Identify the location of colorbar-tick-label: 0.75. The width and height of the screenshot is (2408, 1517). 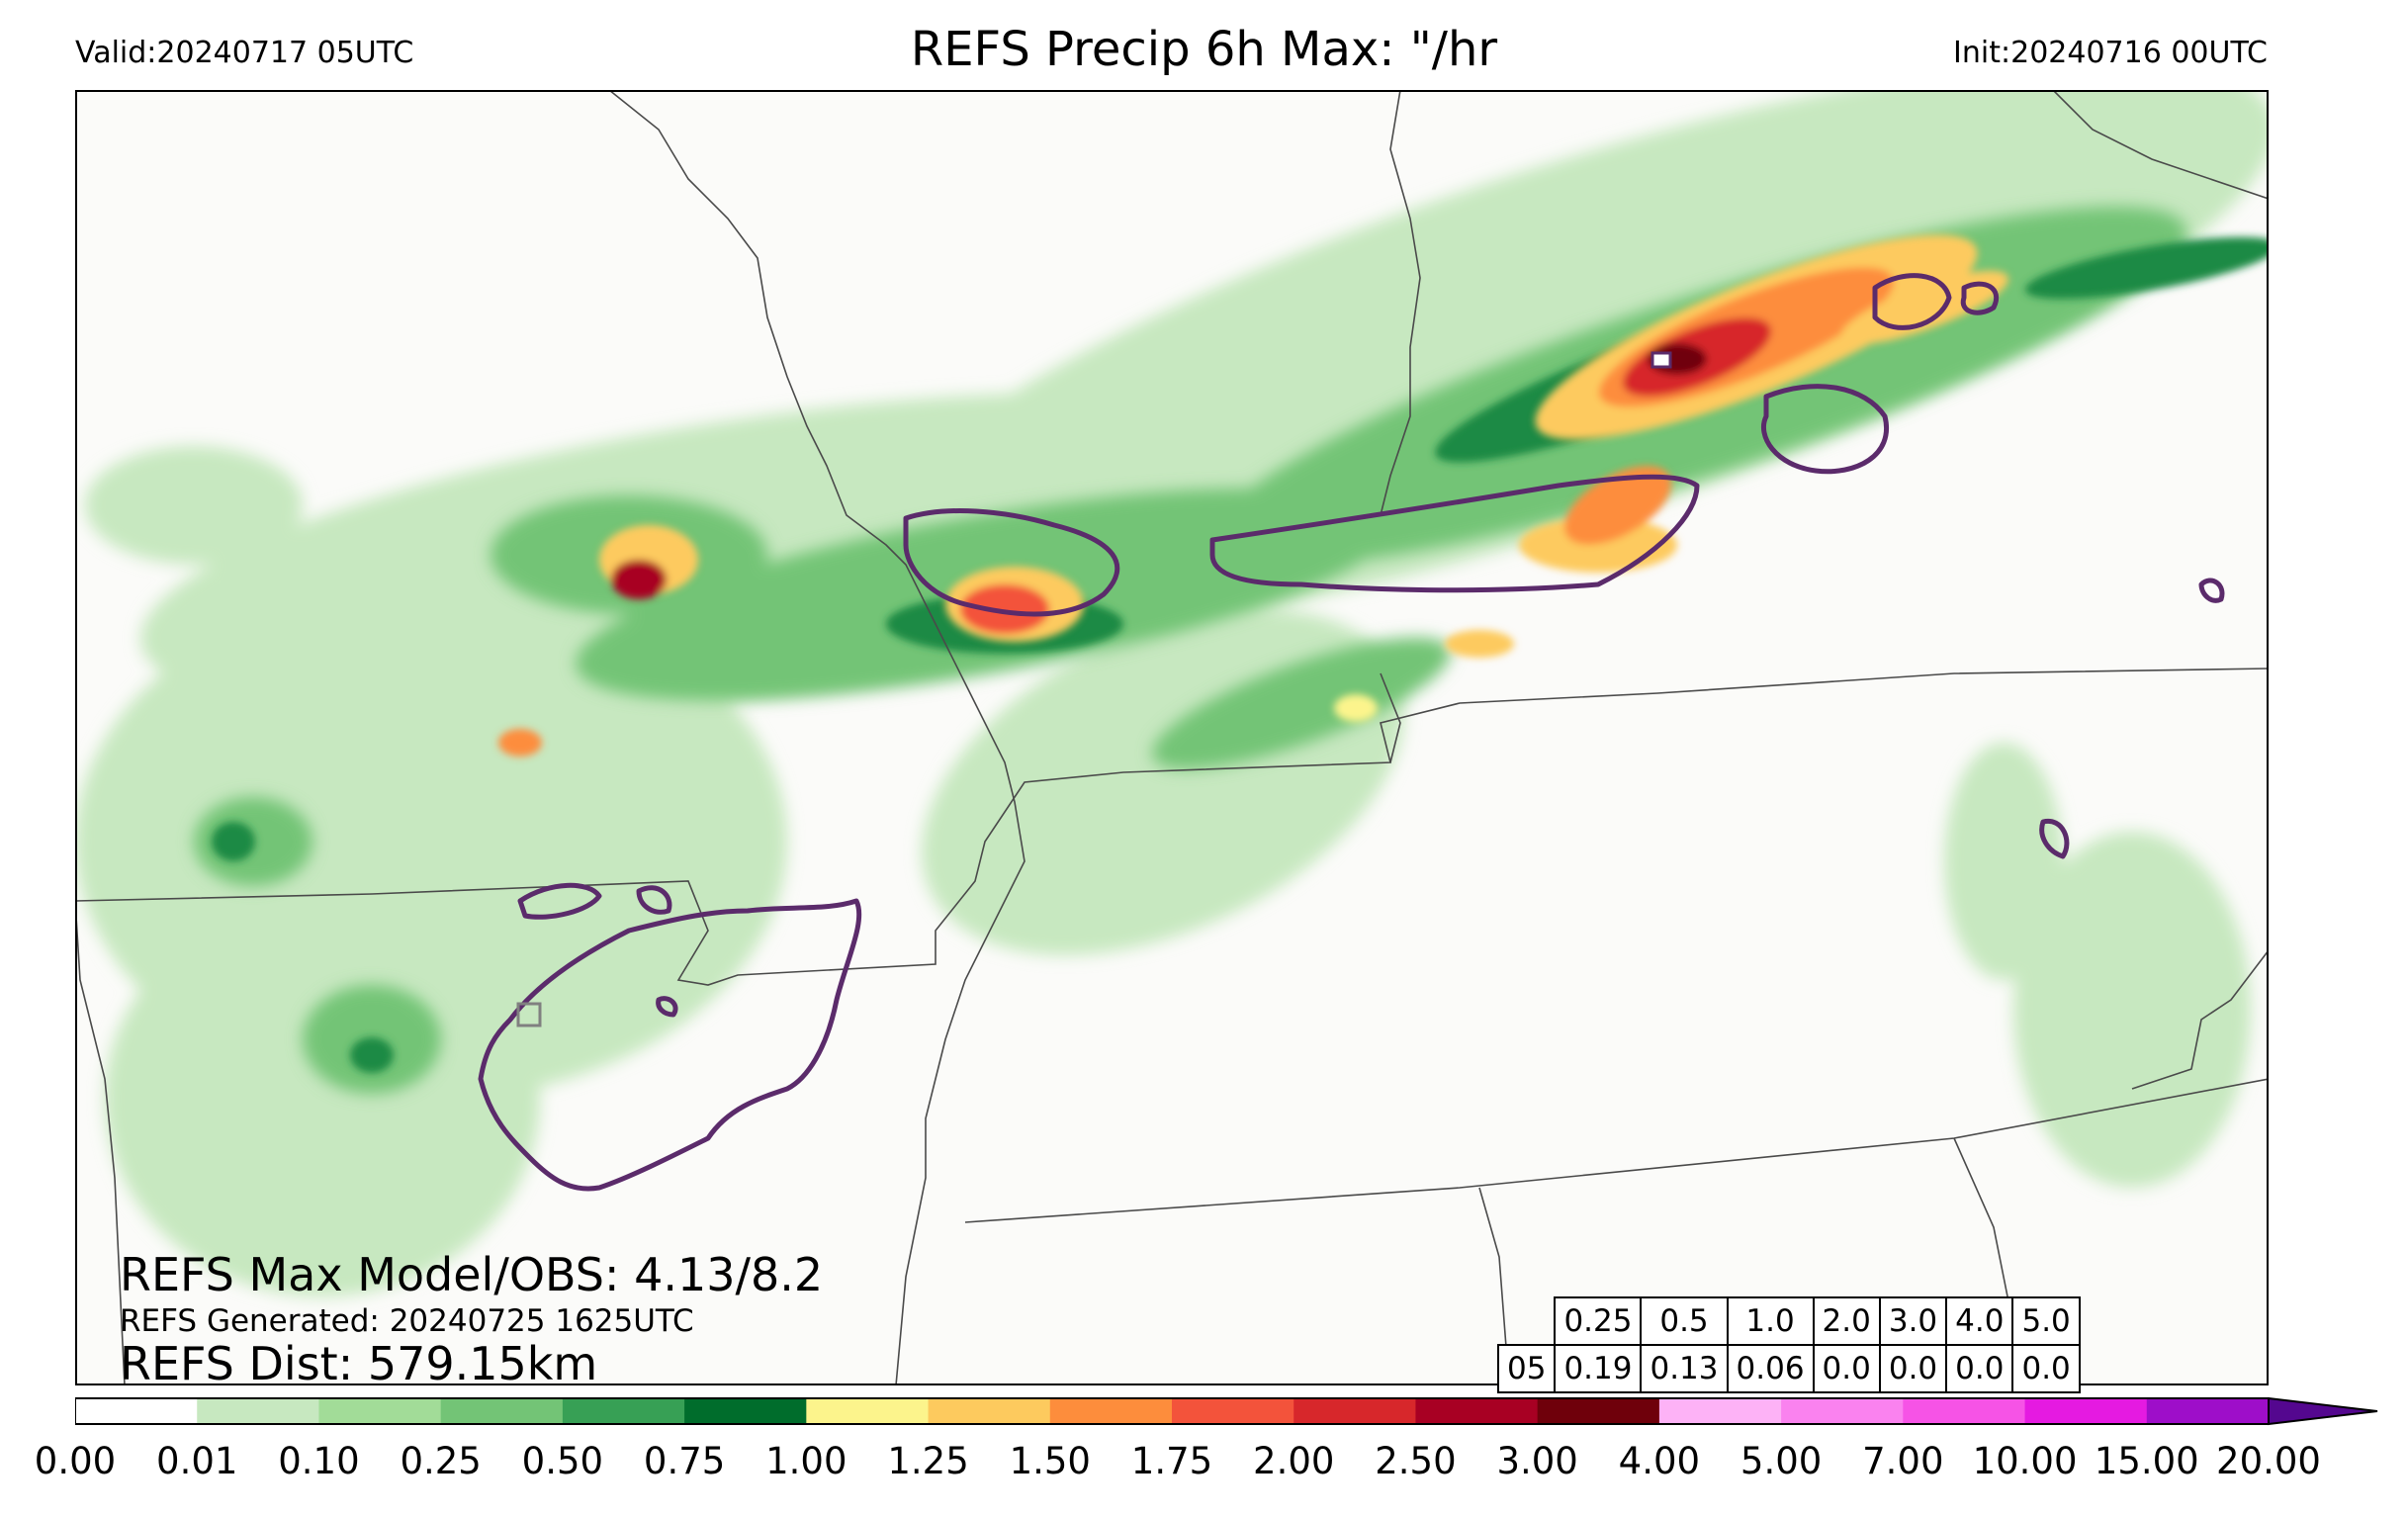
(684, 1461).